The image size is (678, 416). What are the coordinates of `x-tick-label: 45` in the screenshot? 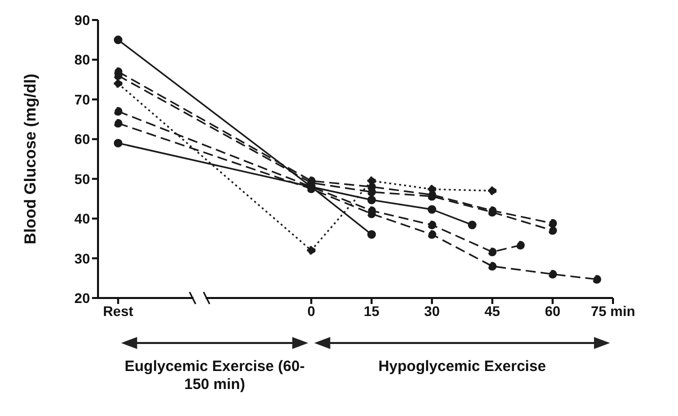 It's located at (492, 310).